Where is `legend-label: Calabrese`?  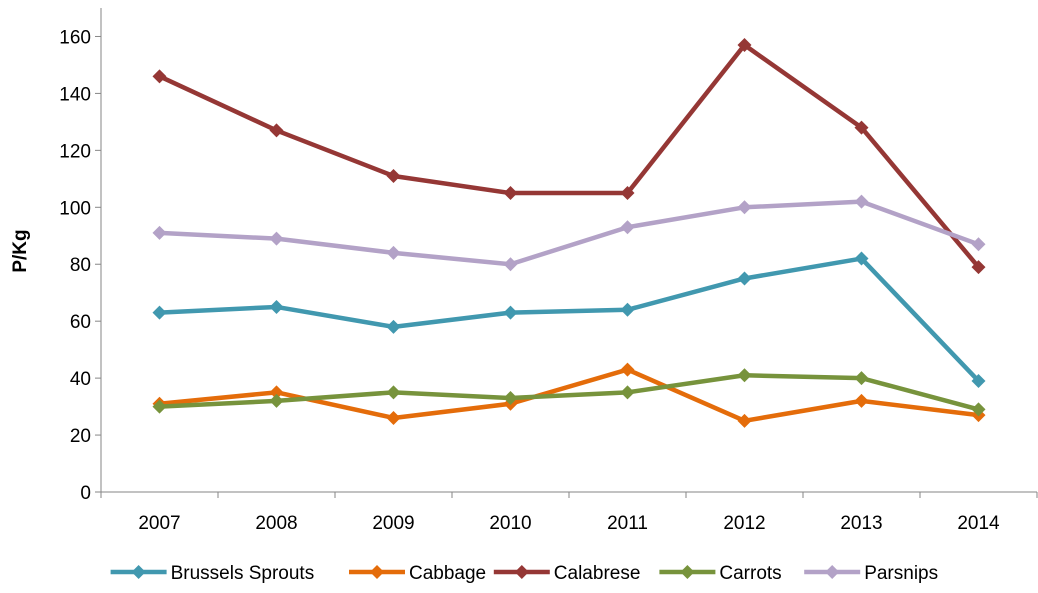
legend-label: Calabrese is located at coordinates (597, 573).